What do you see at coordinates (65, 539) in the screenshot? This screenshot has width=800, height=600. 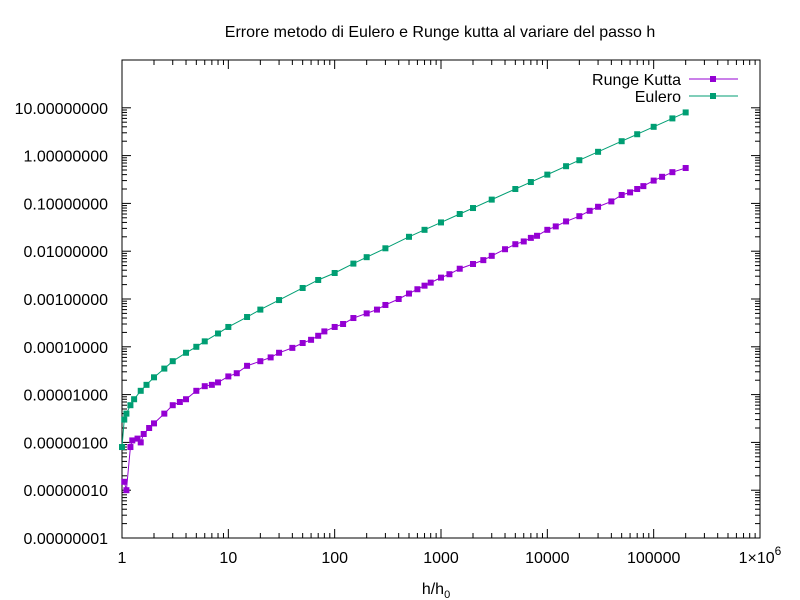 I see `y-tick-label: 0.00000001` at bounding box center [65, 539].